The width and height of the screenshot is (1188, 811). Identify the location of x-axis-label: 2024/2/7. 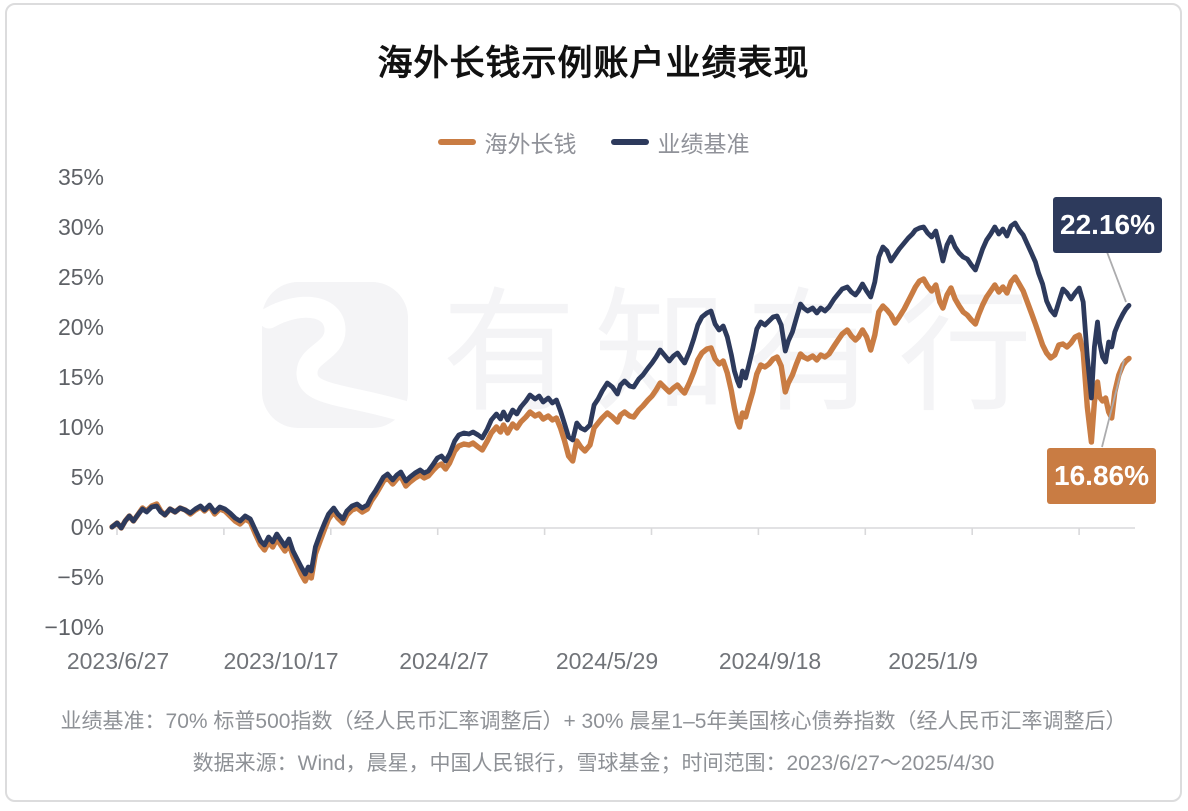
(444, 661).